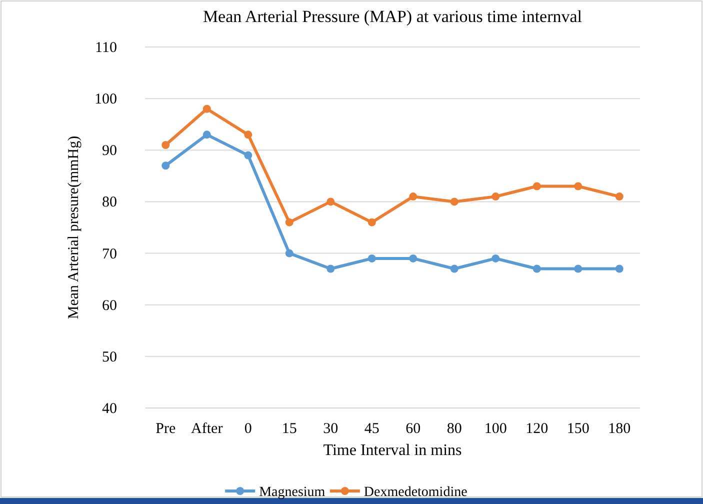 Image resolution: width=703 pixels, height=504 pixels. I want to click on x-tick-label: Pre, so click(166, 429).